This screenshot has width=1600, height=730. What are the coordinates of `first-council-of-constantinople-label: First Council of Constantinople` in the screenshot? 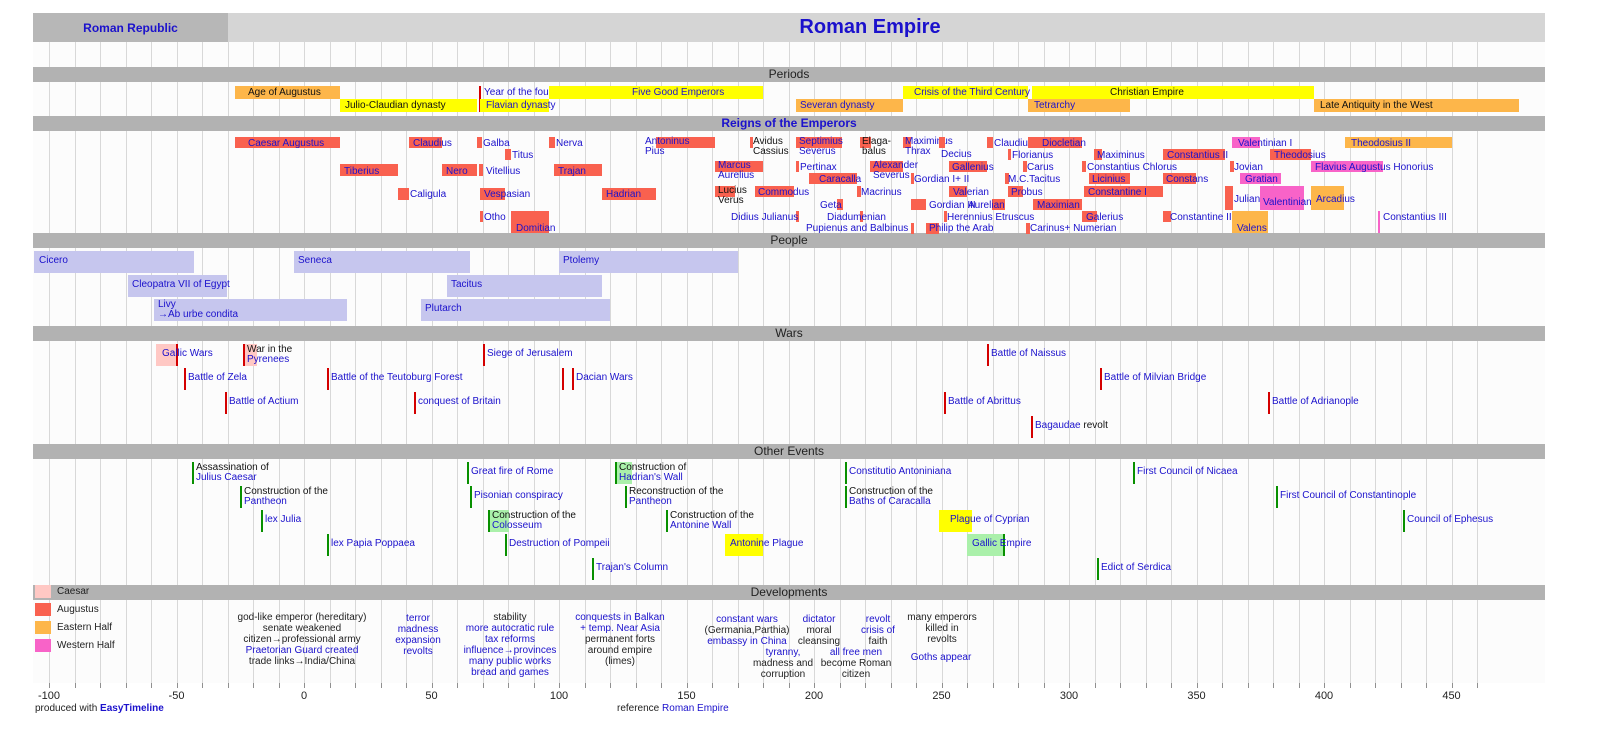 It's located at (1348, 495).